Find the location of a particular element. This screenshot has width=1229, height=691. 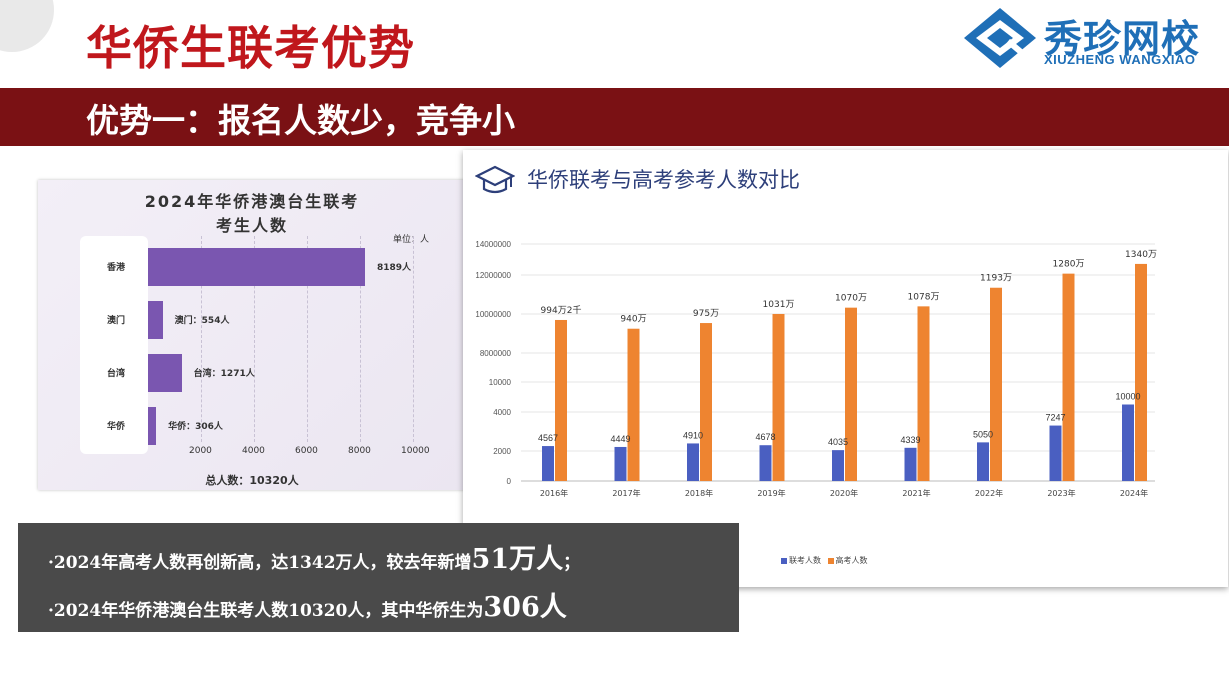

gk-value-label: 1031万 is located at coordinates (779, 305).